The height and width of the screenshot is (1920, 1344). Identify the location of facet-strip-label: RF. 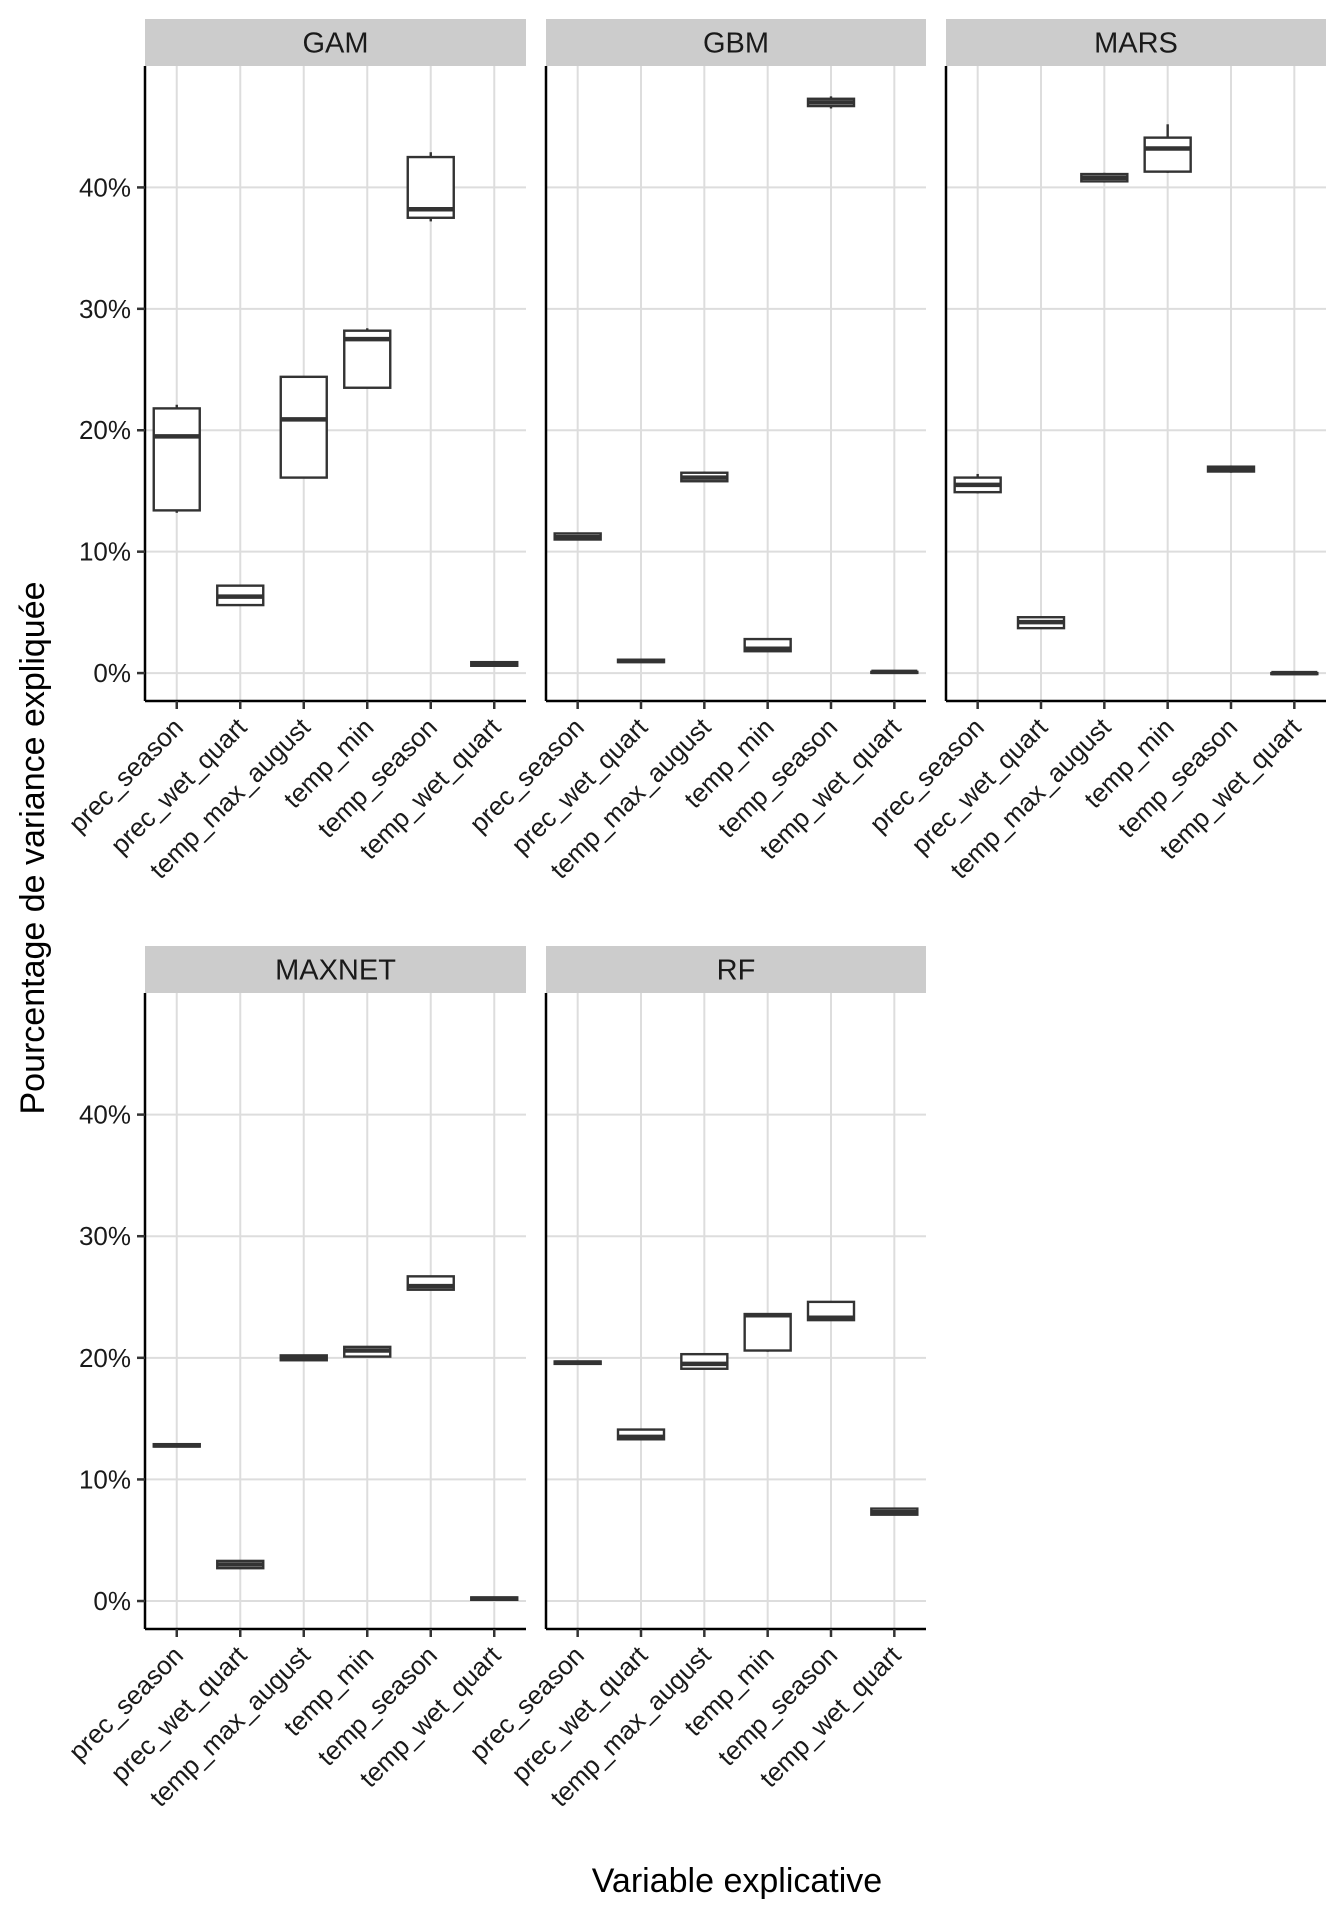
(736, 971).